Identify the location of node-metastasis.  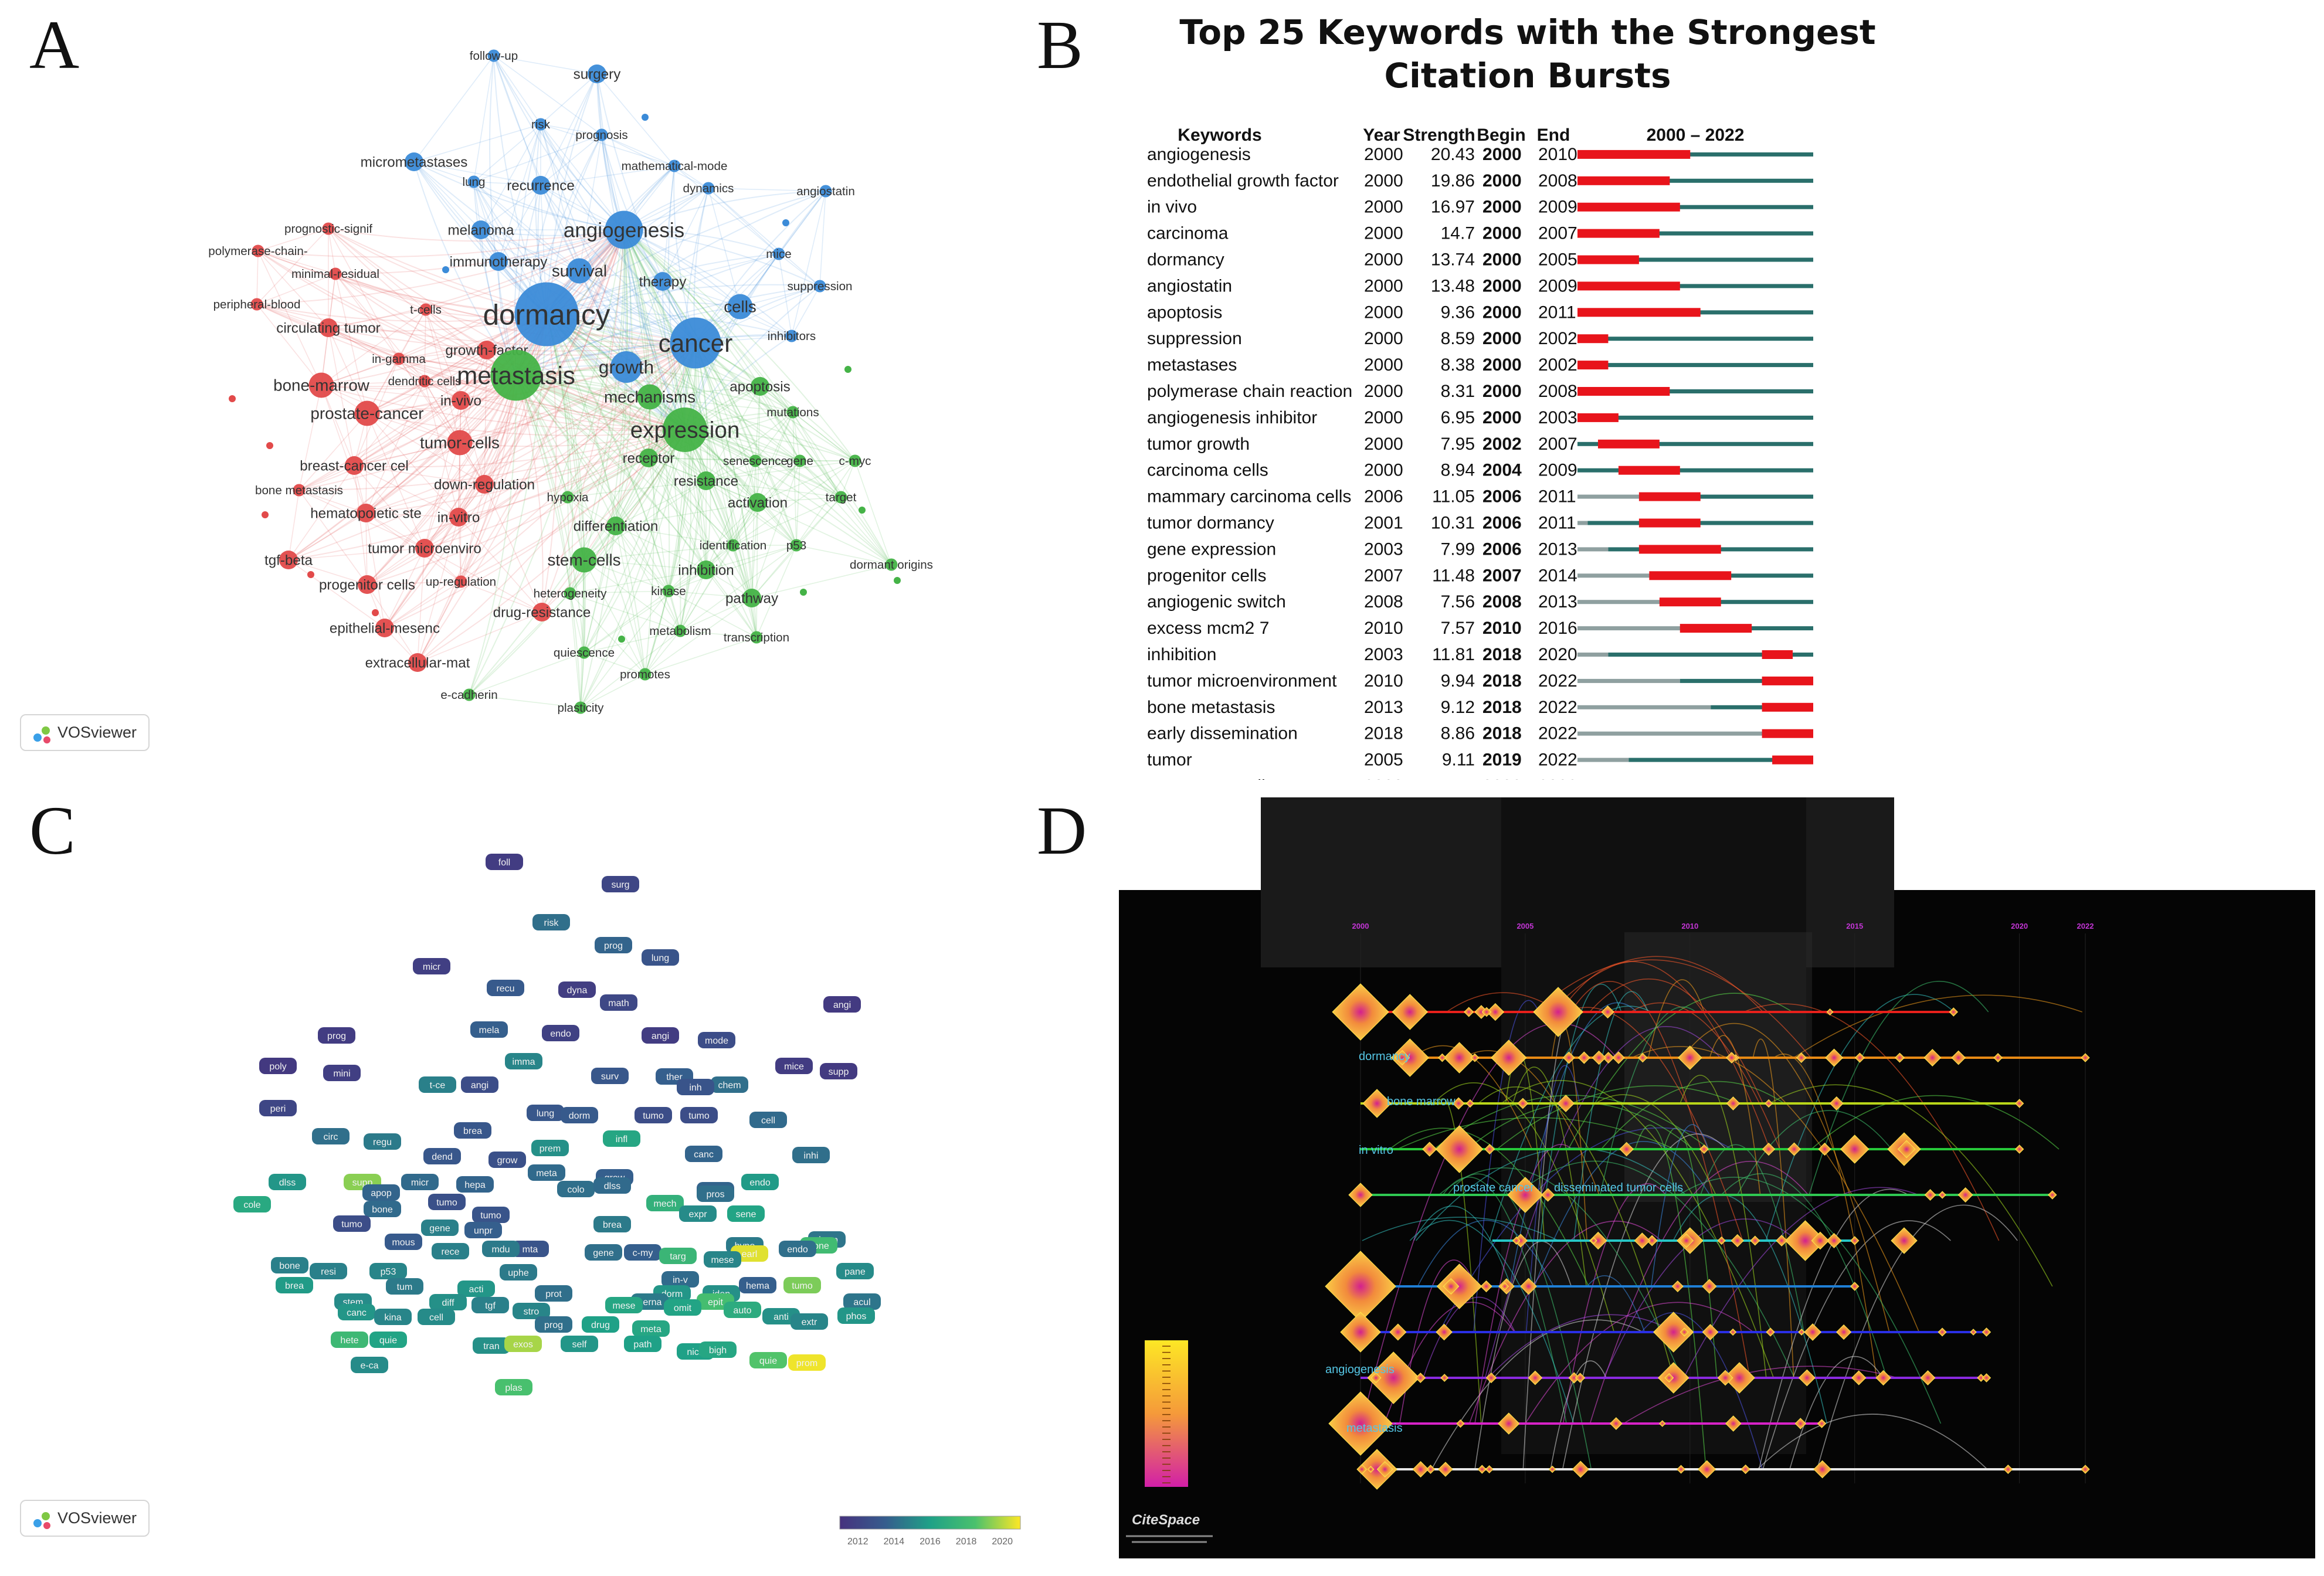
(516, 375).